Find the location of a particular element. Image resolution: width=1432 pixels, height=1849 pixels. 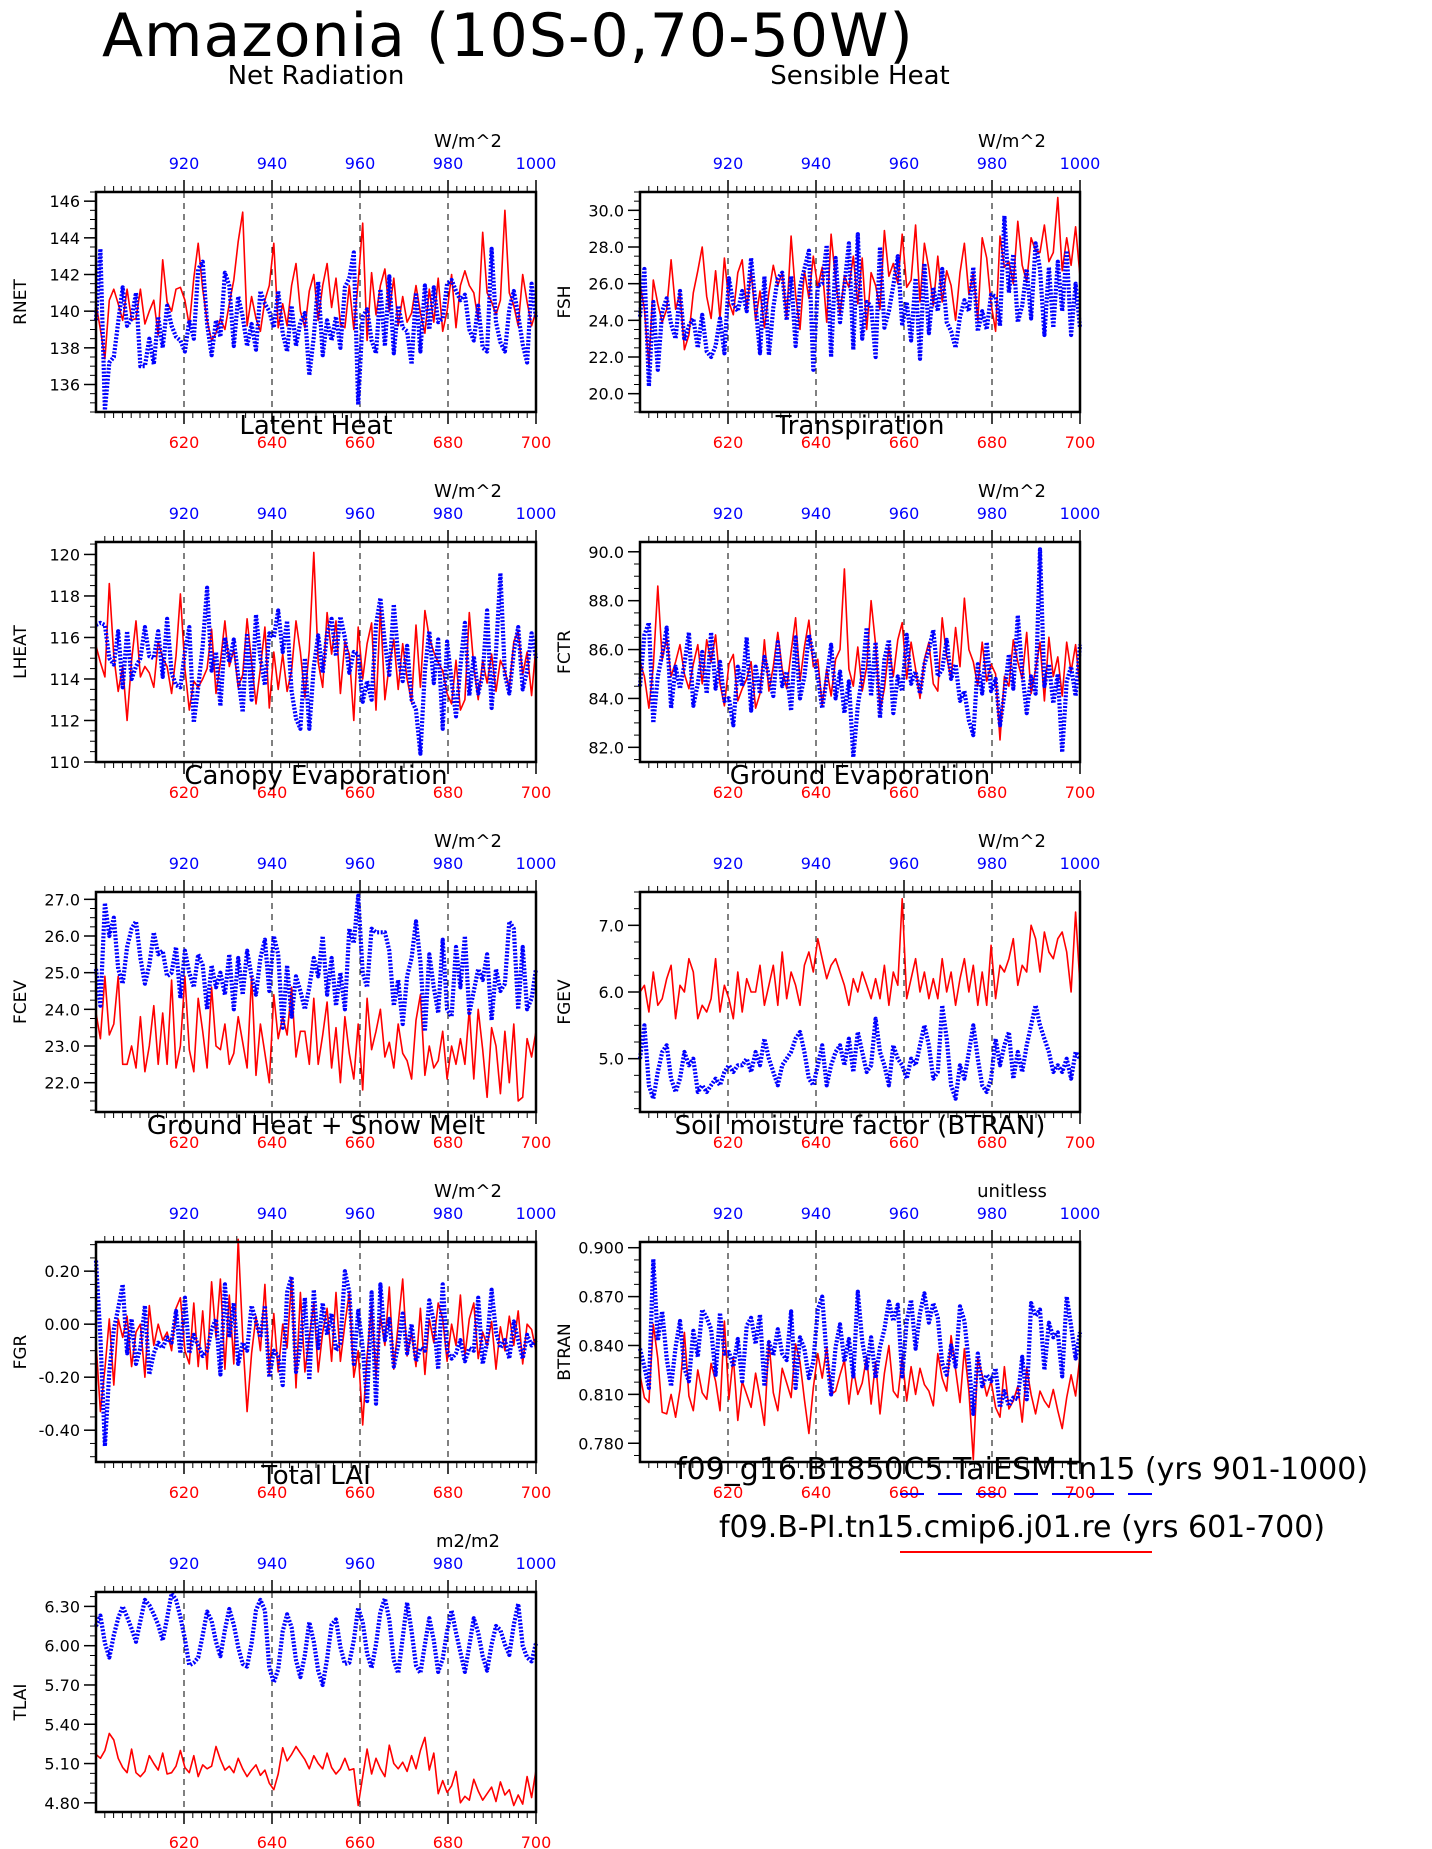

y-tick-label: 22.0 is located at coordinates (606, 357).